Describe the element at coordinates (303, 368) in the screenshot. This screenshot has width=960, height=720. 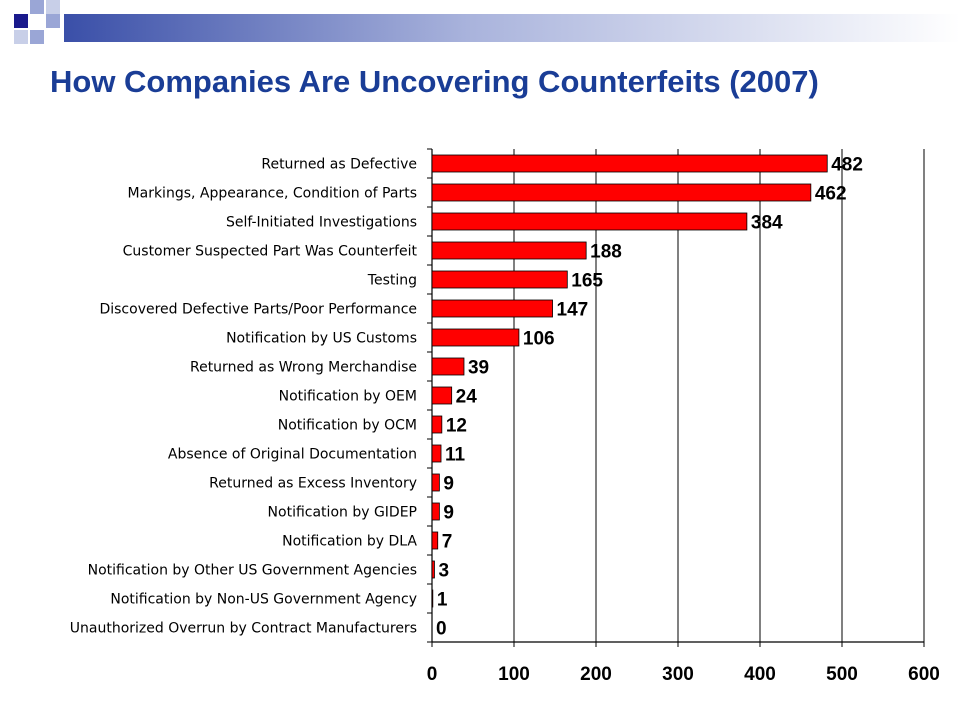
I see `category-label: Returned as Wrong Merchandise` at that location.